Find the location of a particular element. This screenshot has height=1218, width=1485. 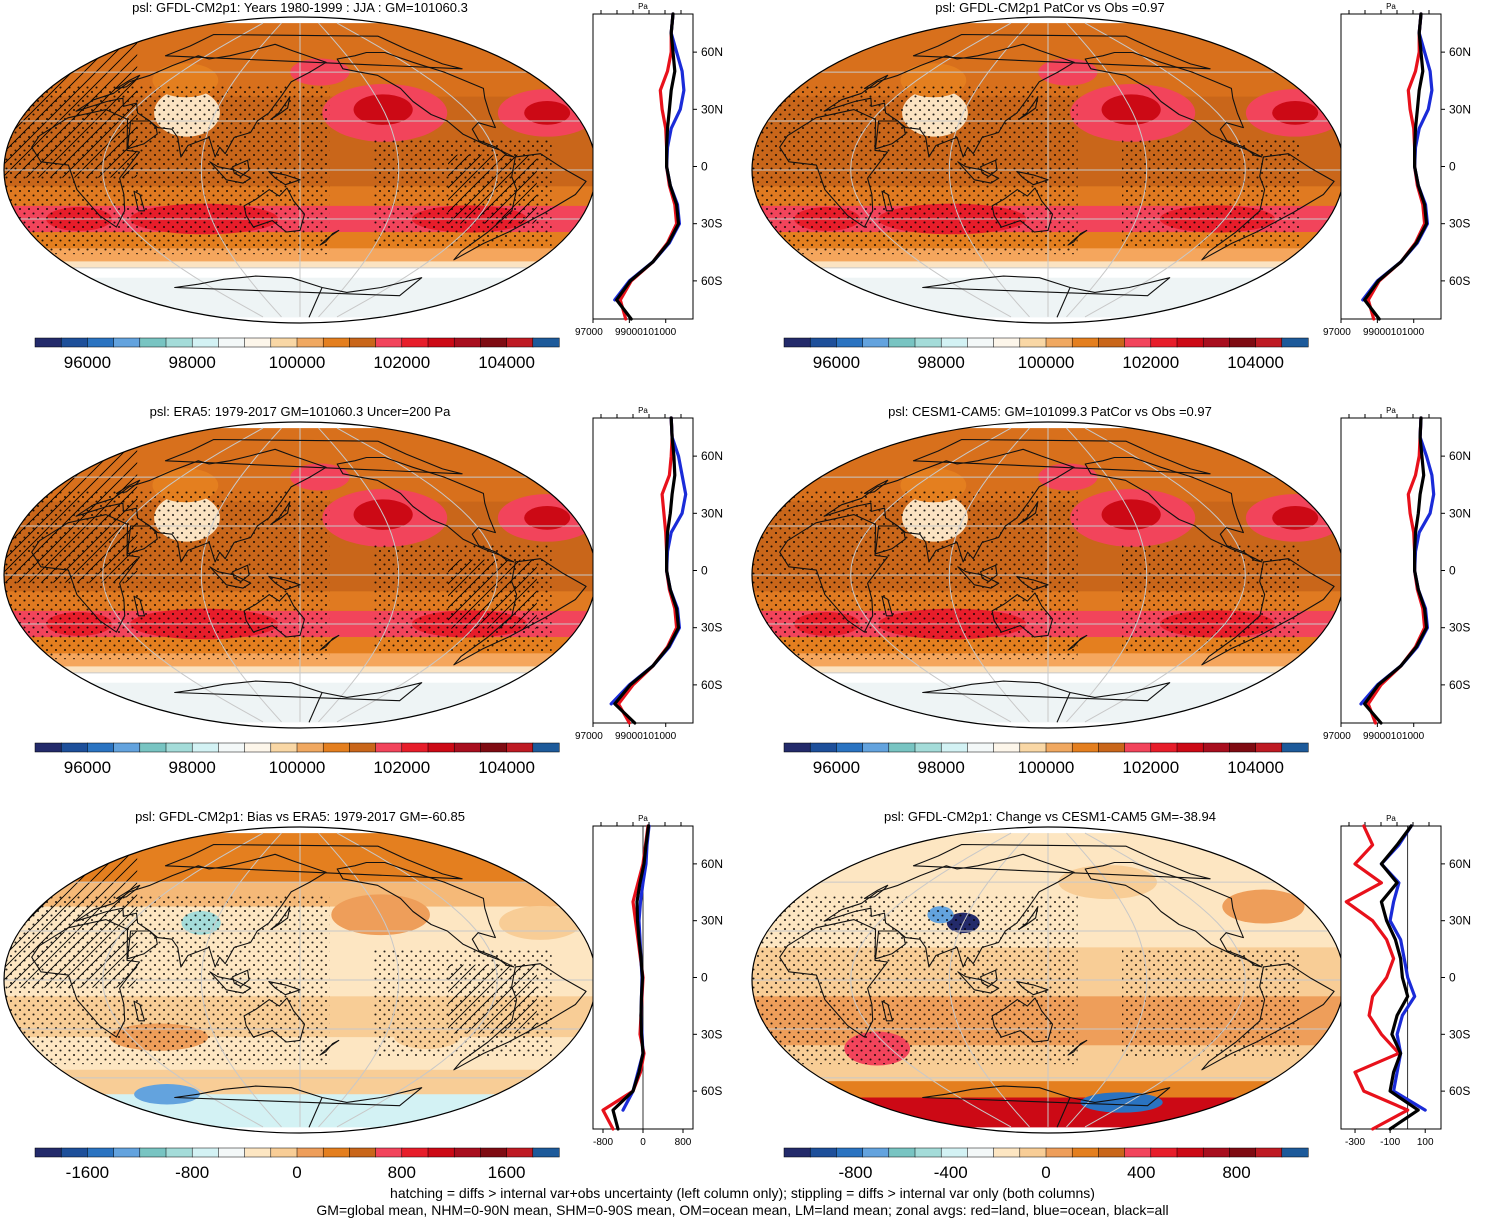

coastline-arabia is located at coordinates (890, 135).